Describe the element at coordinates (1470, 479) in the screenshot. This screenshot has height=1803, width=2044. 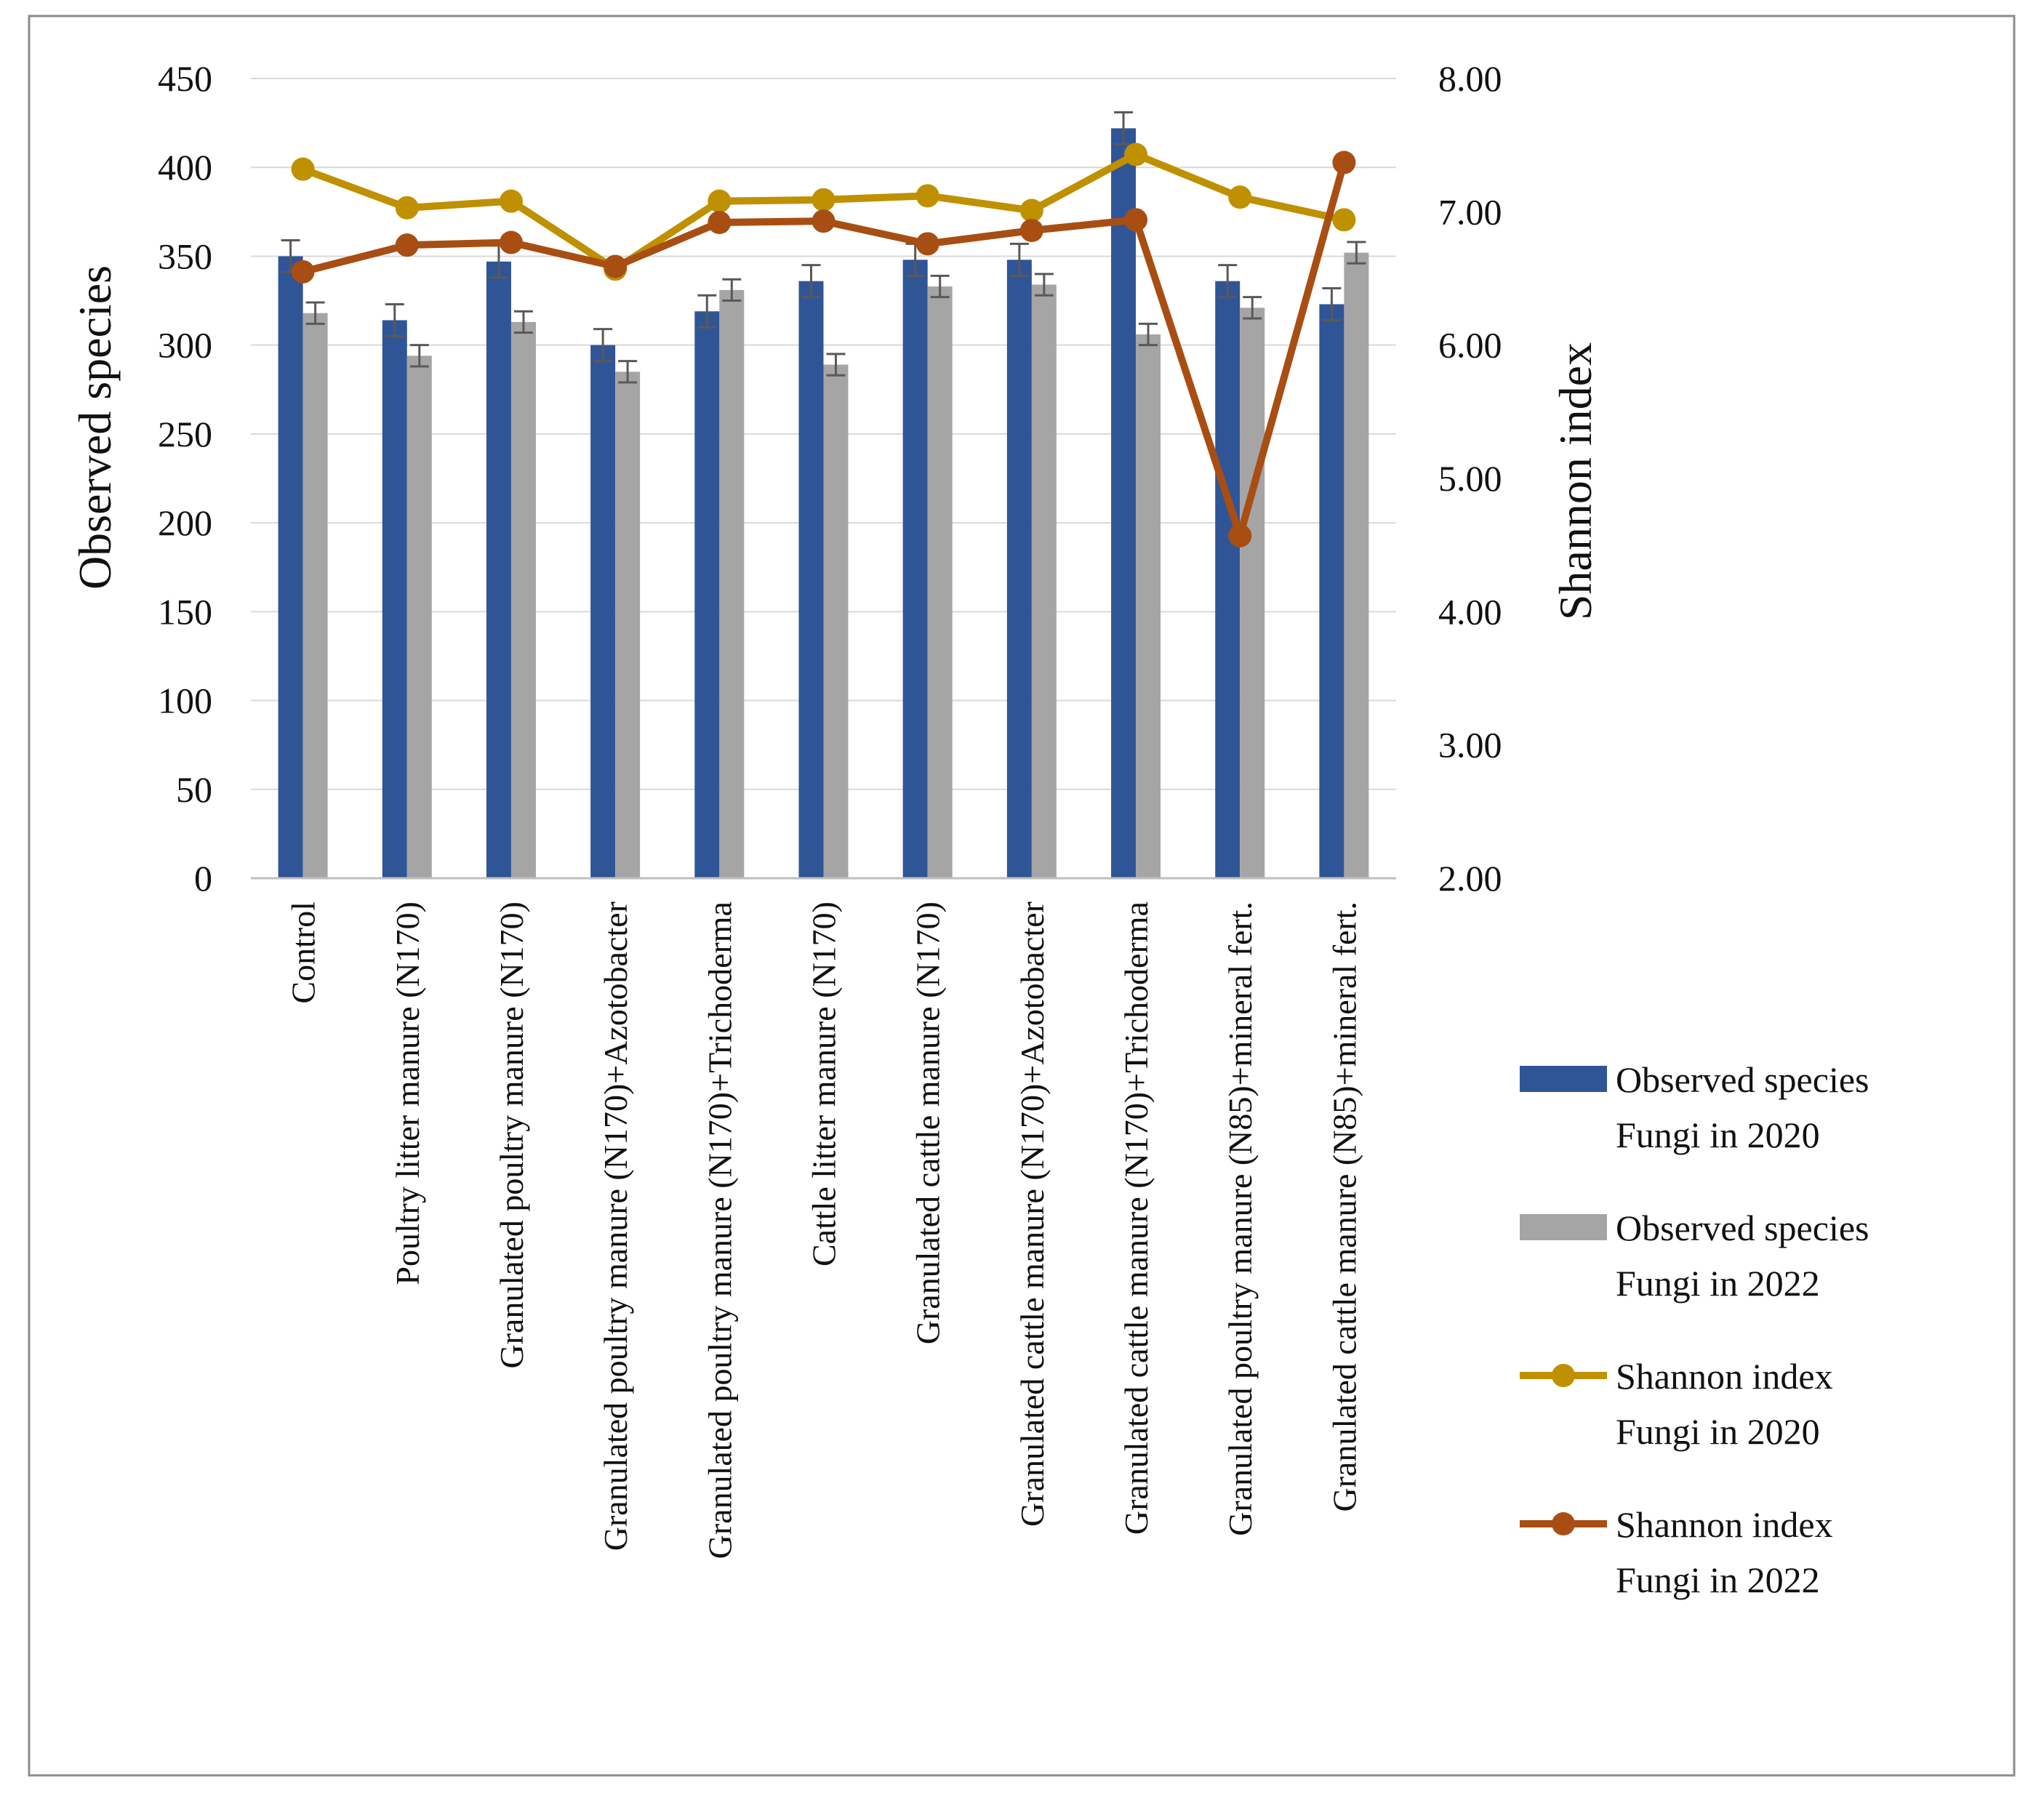
I see `y2-tick-label: 5.00` at that location.